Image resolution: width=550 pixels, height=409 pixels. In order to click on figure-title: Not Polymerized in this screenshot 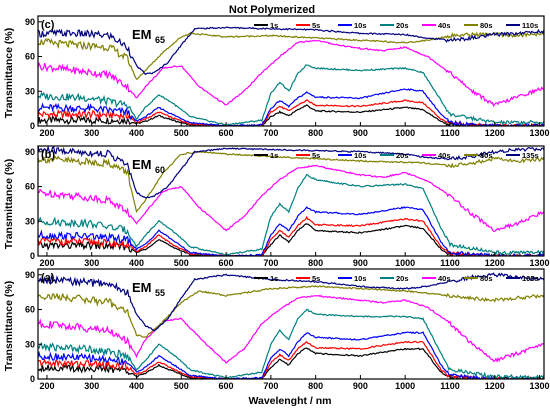, I will do `click(272, 10)`.